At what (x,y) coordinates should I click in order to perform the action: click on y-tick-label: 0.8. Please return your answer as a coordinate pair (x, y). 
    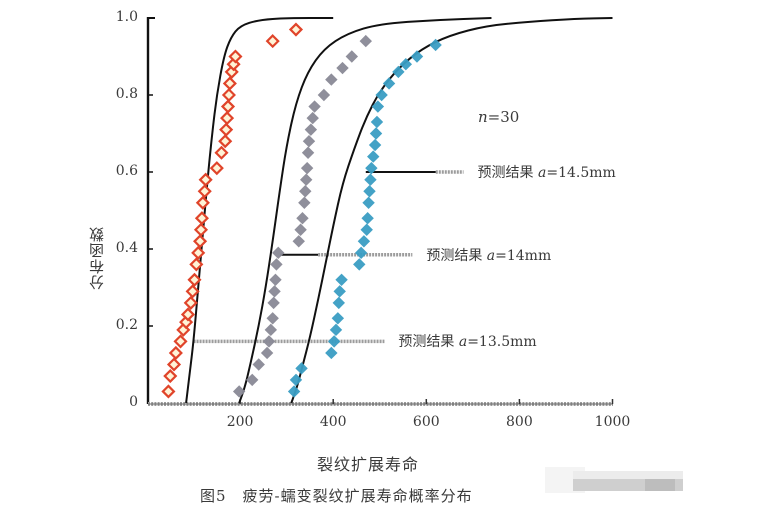
    Looking at the image, I should click on (126, 94).